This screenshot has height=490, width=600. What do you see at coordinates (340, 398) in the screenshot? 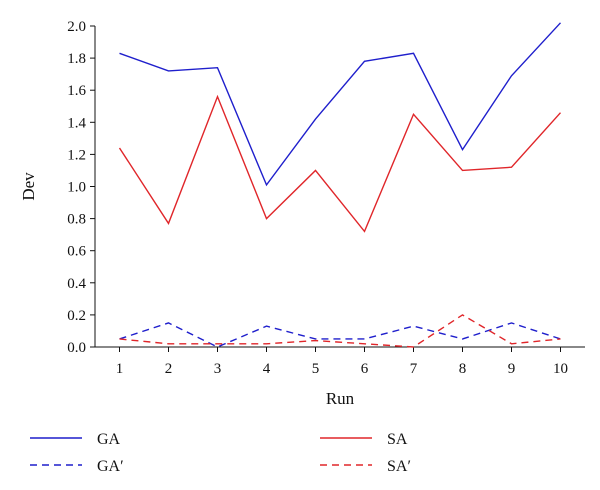
I see `x-axis-title: Run` at bounding box center [340, 398].